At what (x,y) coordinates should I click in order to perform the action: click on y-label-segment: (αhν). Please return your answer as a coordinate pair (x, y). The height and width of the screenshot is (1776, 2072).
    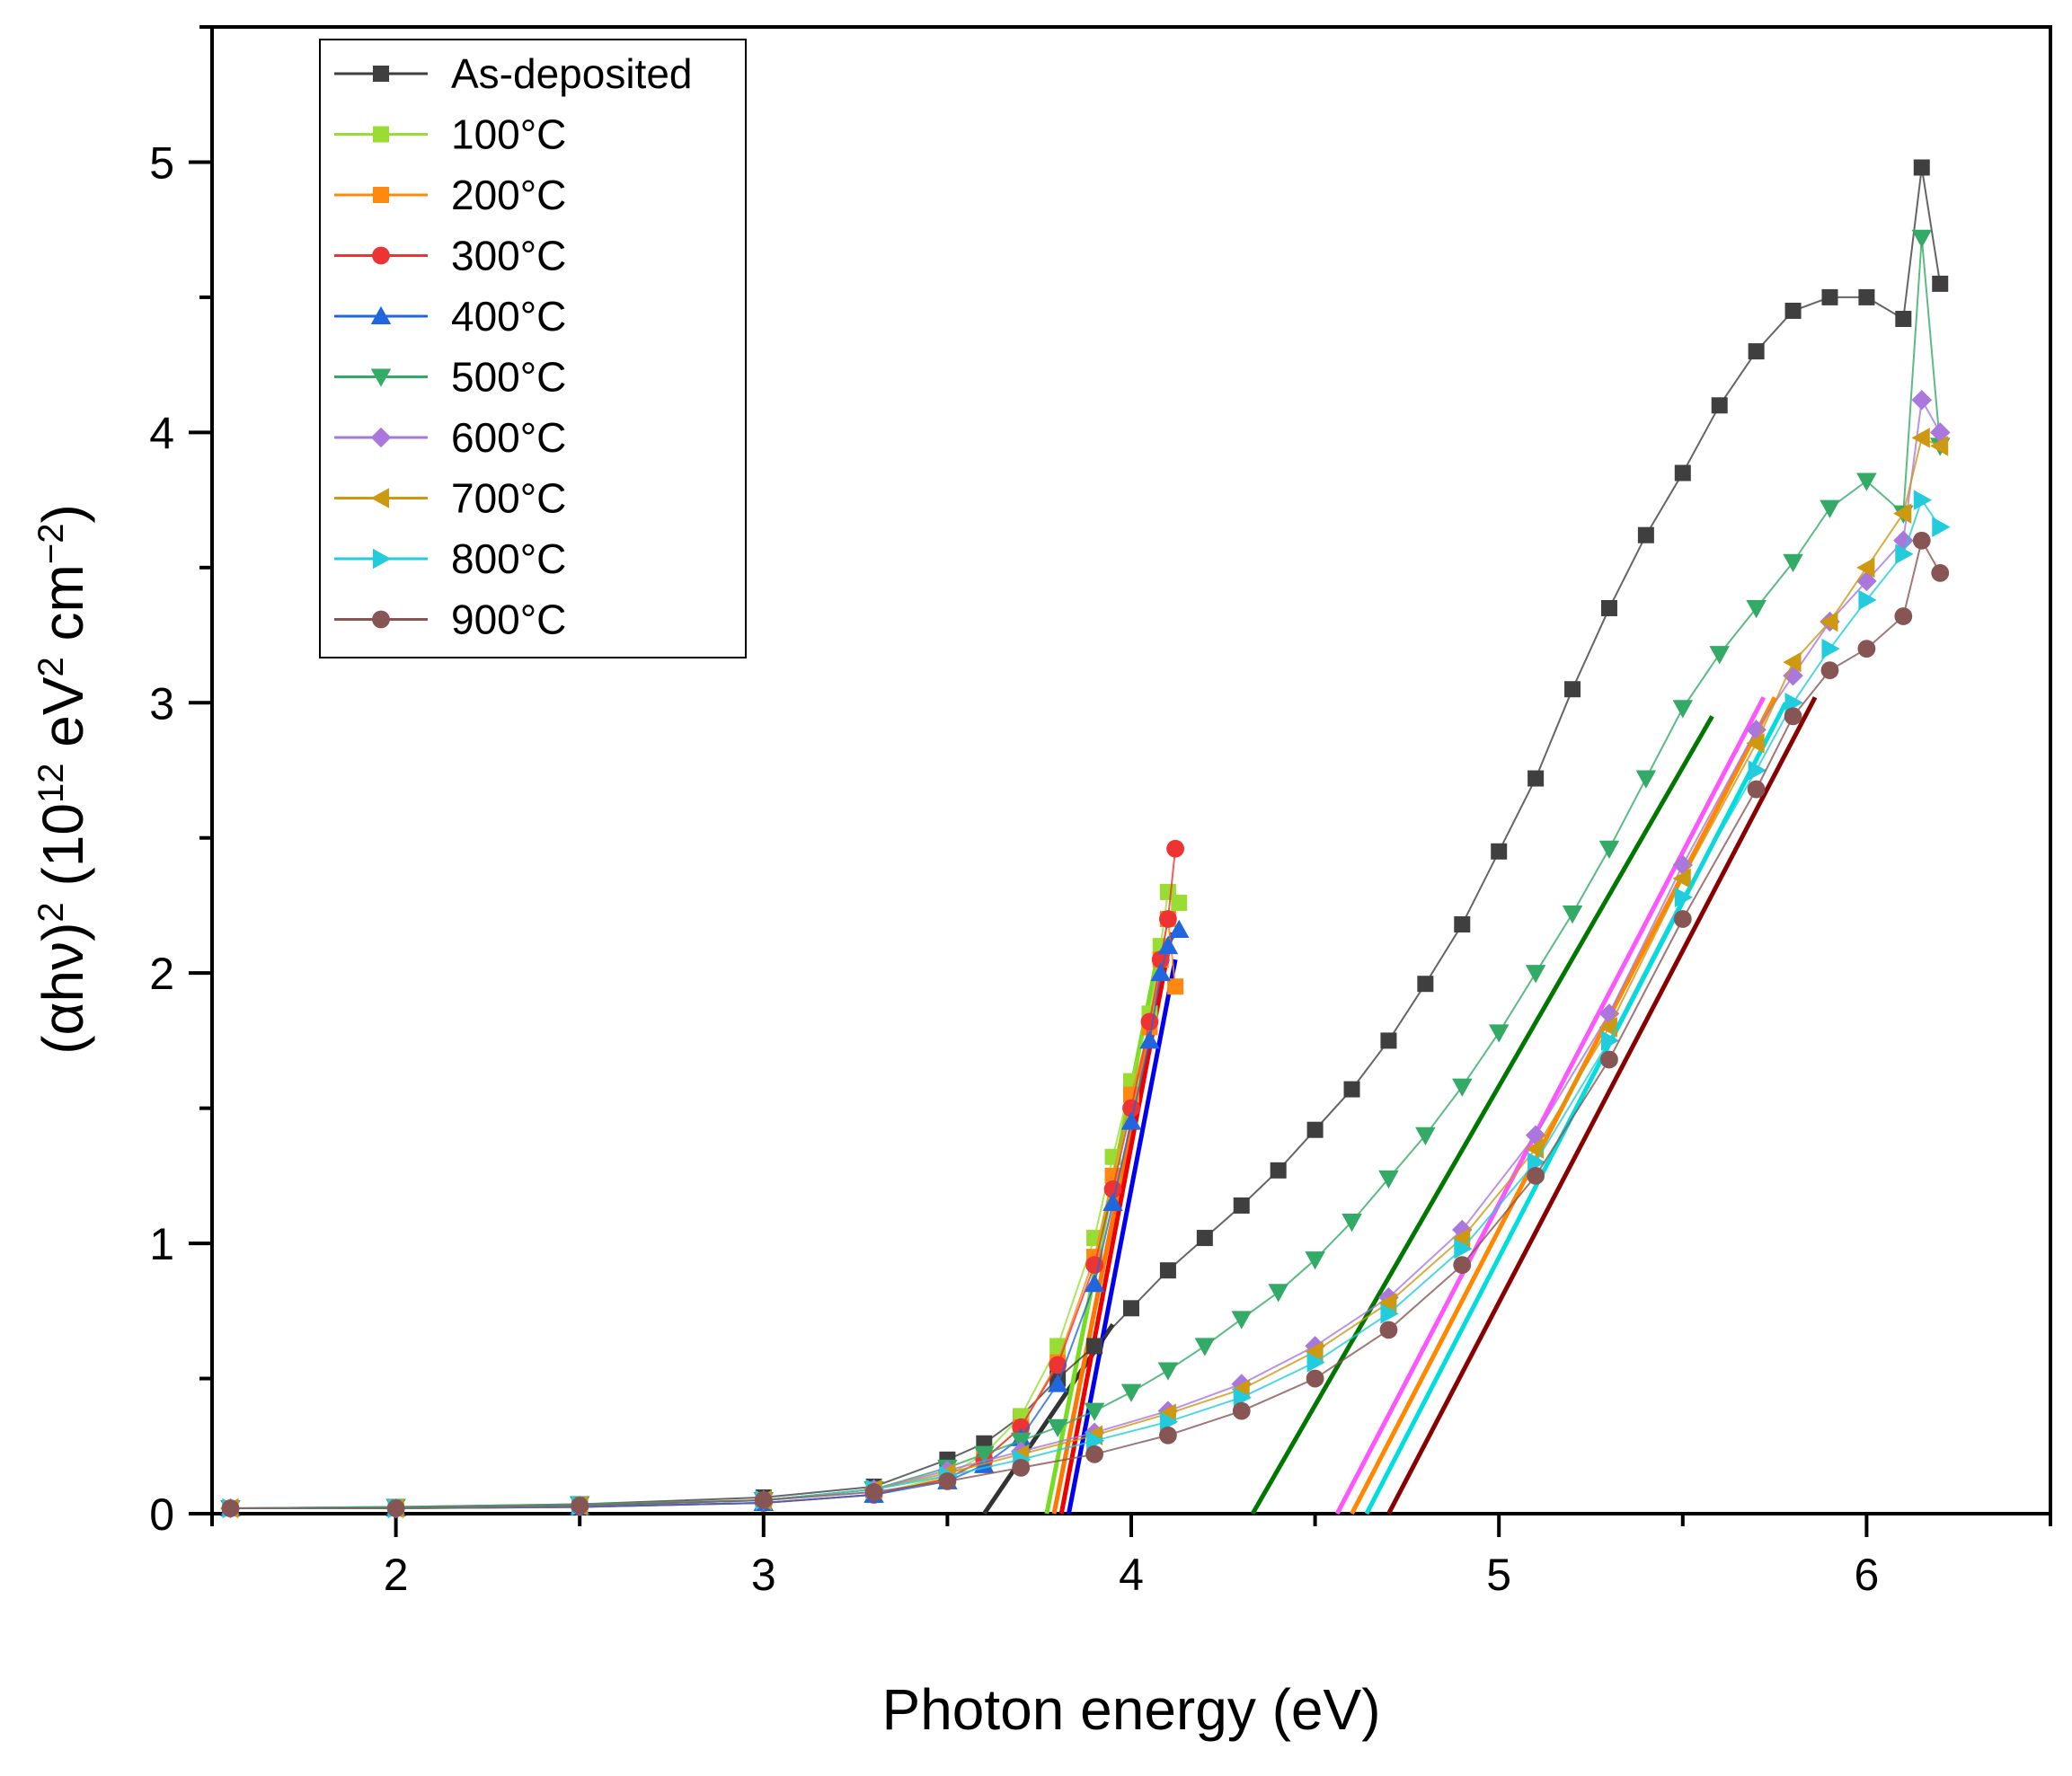
    Looking at the image, I should click on (63, 989).